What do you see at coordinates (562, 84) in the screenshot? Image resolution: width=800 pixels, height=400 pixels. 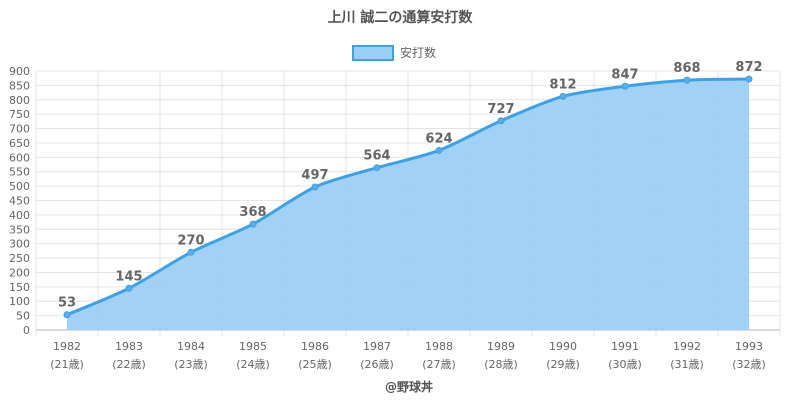 I see `data-label: 812` at bounding box center [562, 84].